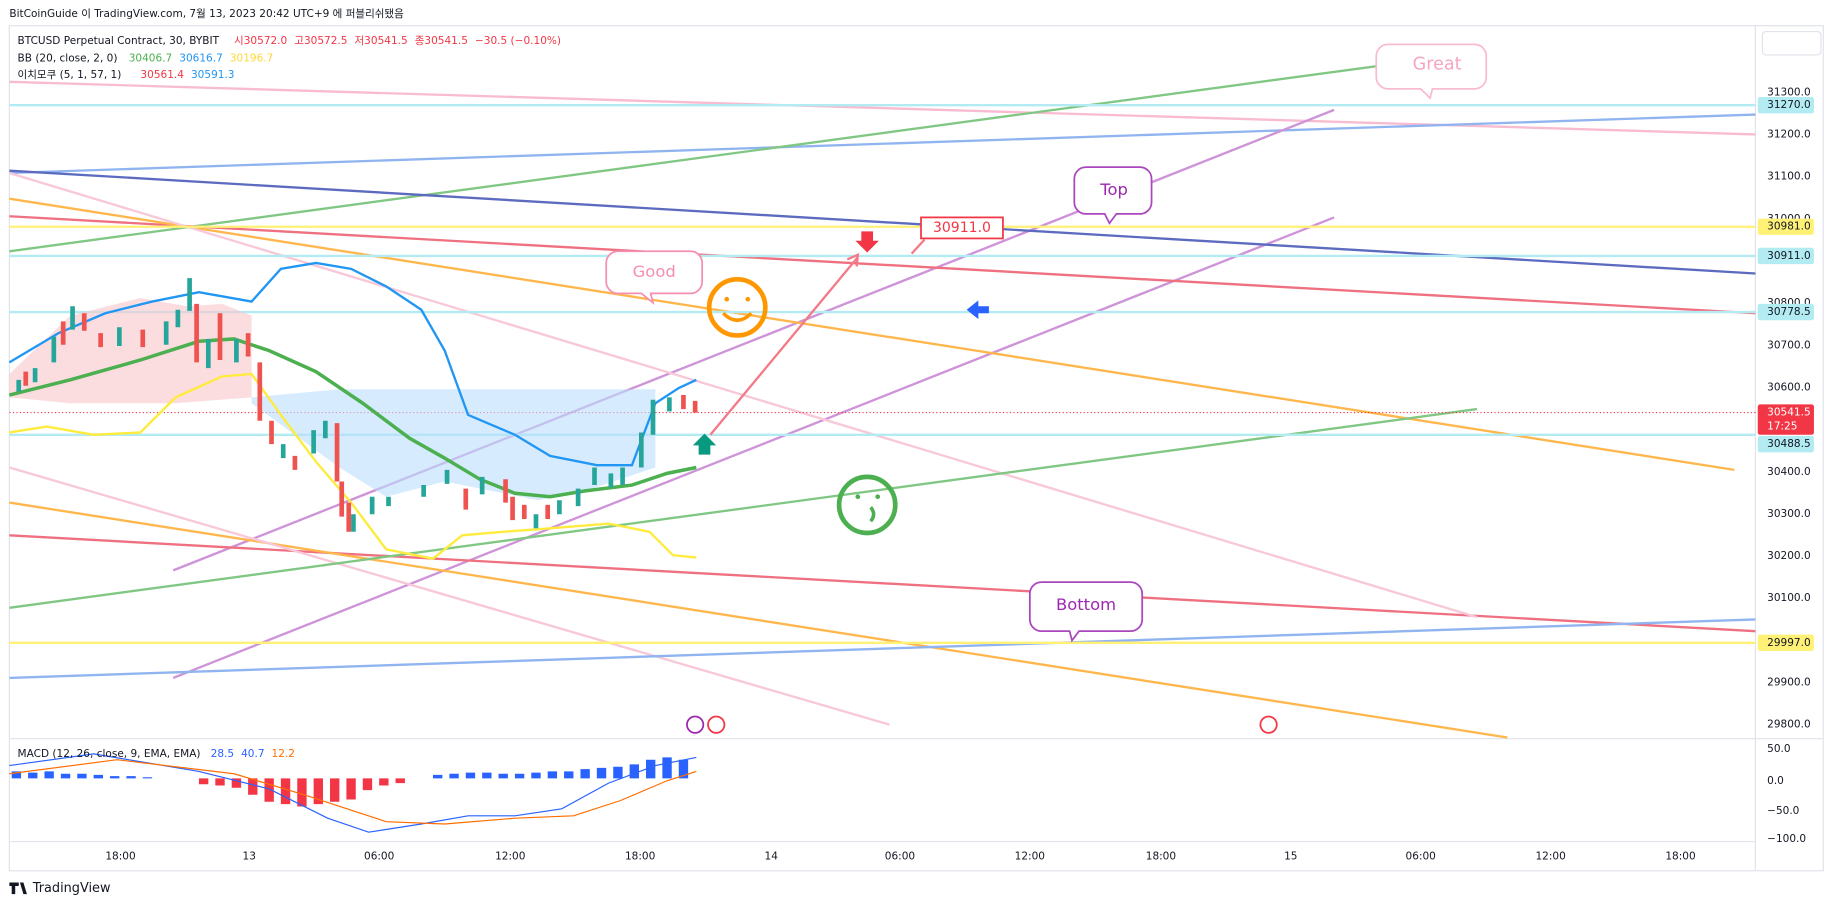 The image size is (1835, 907). What do you see at coordinates (1789, 303) in the screenshot?
I see `price-tick: 30800.0` at bounding box center [1789, 303].